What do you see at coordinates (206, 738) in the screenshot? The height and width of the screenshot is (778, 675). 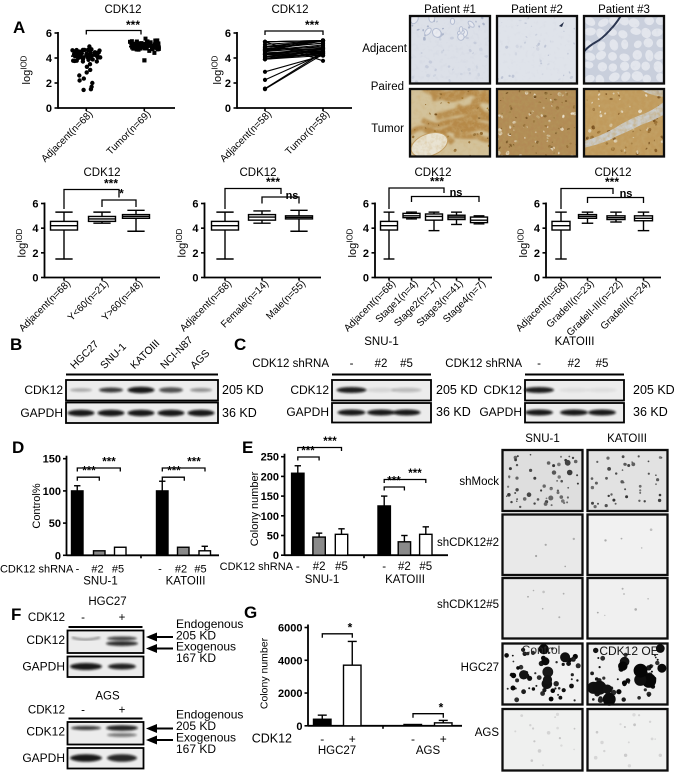 I see `svg-text: Exogenous` at bounding box center [206, 738].